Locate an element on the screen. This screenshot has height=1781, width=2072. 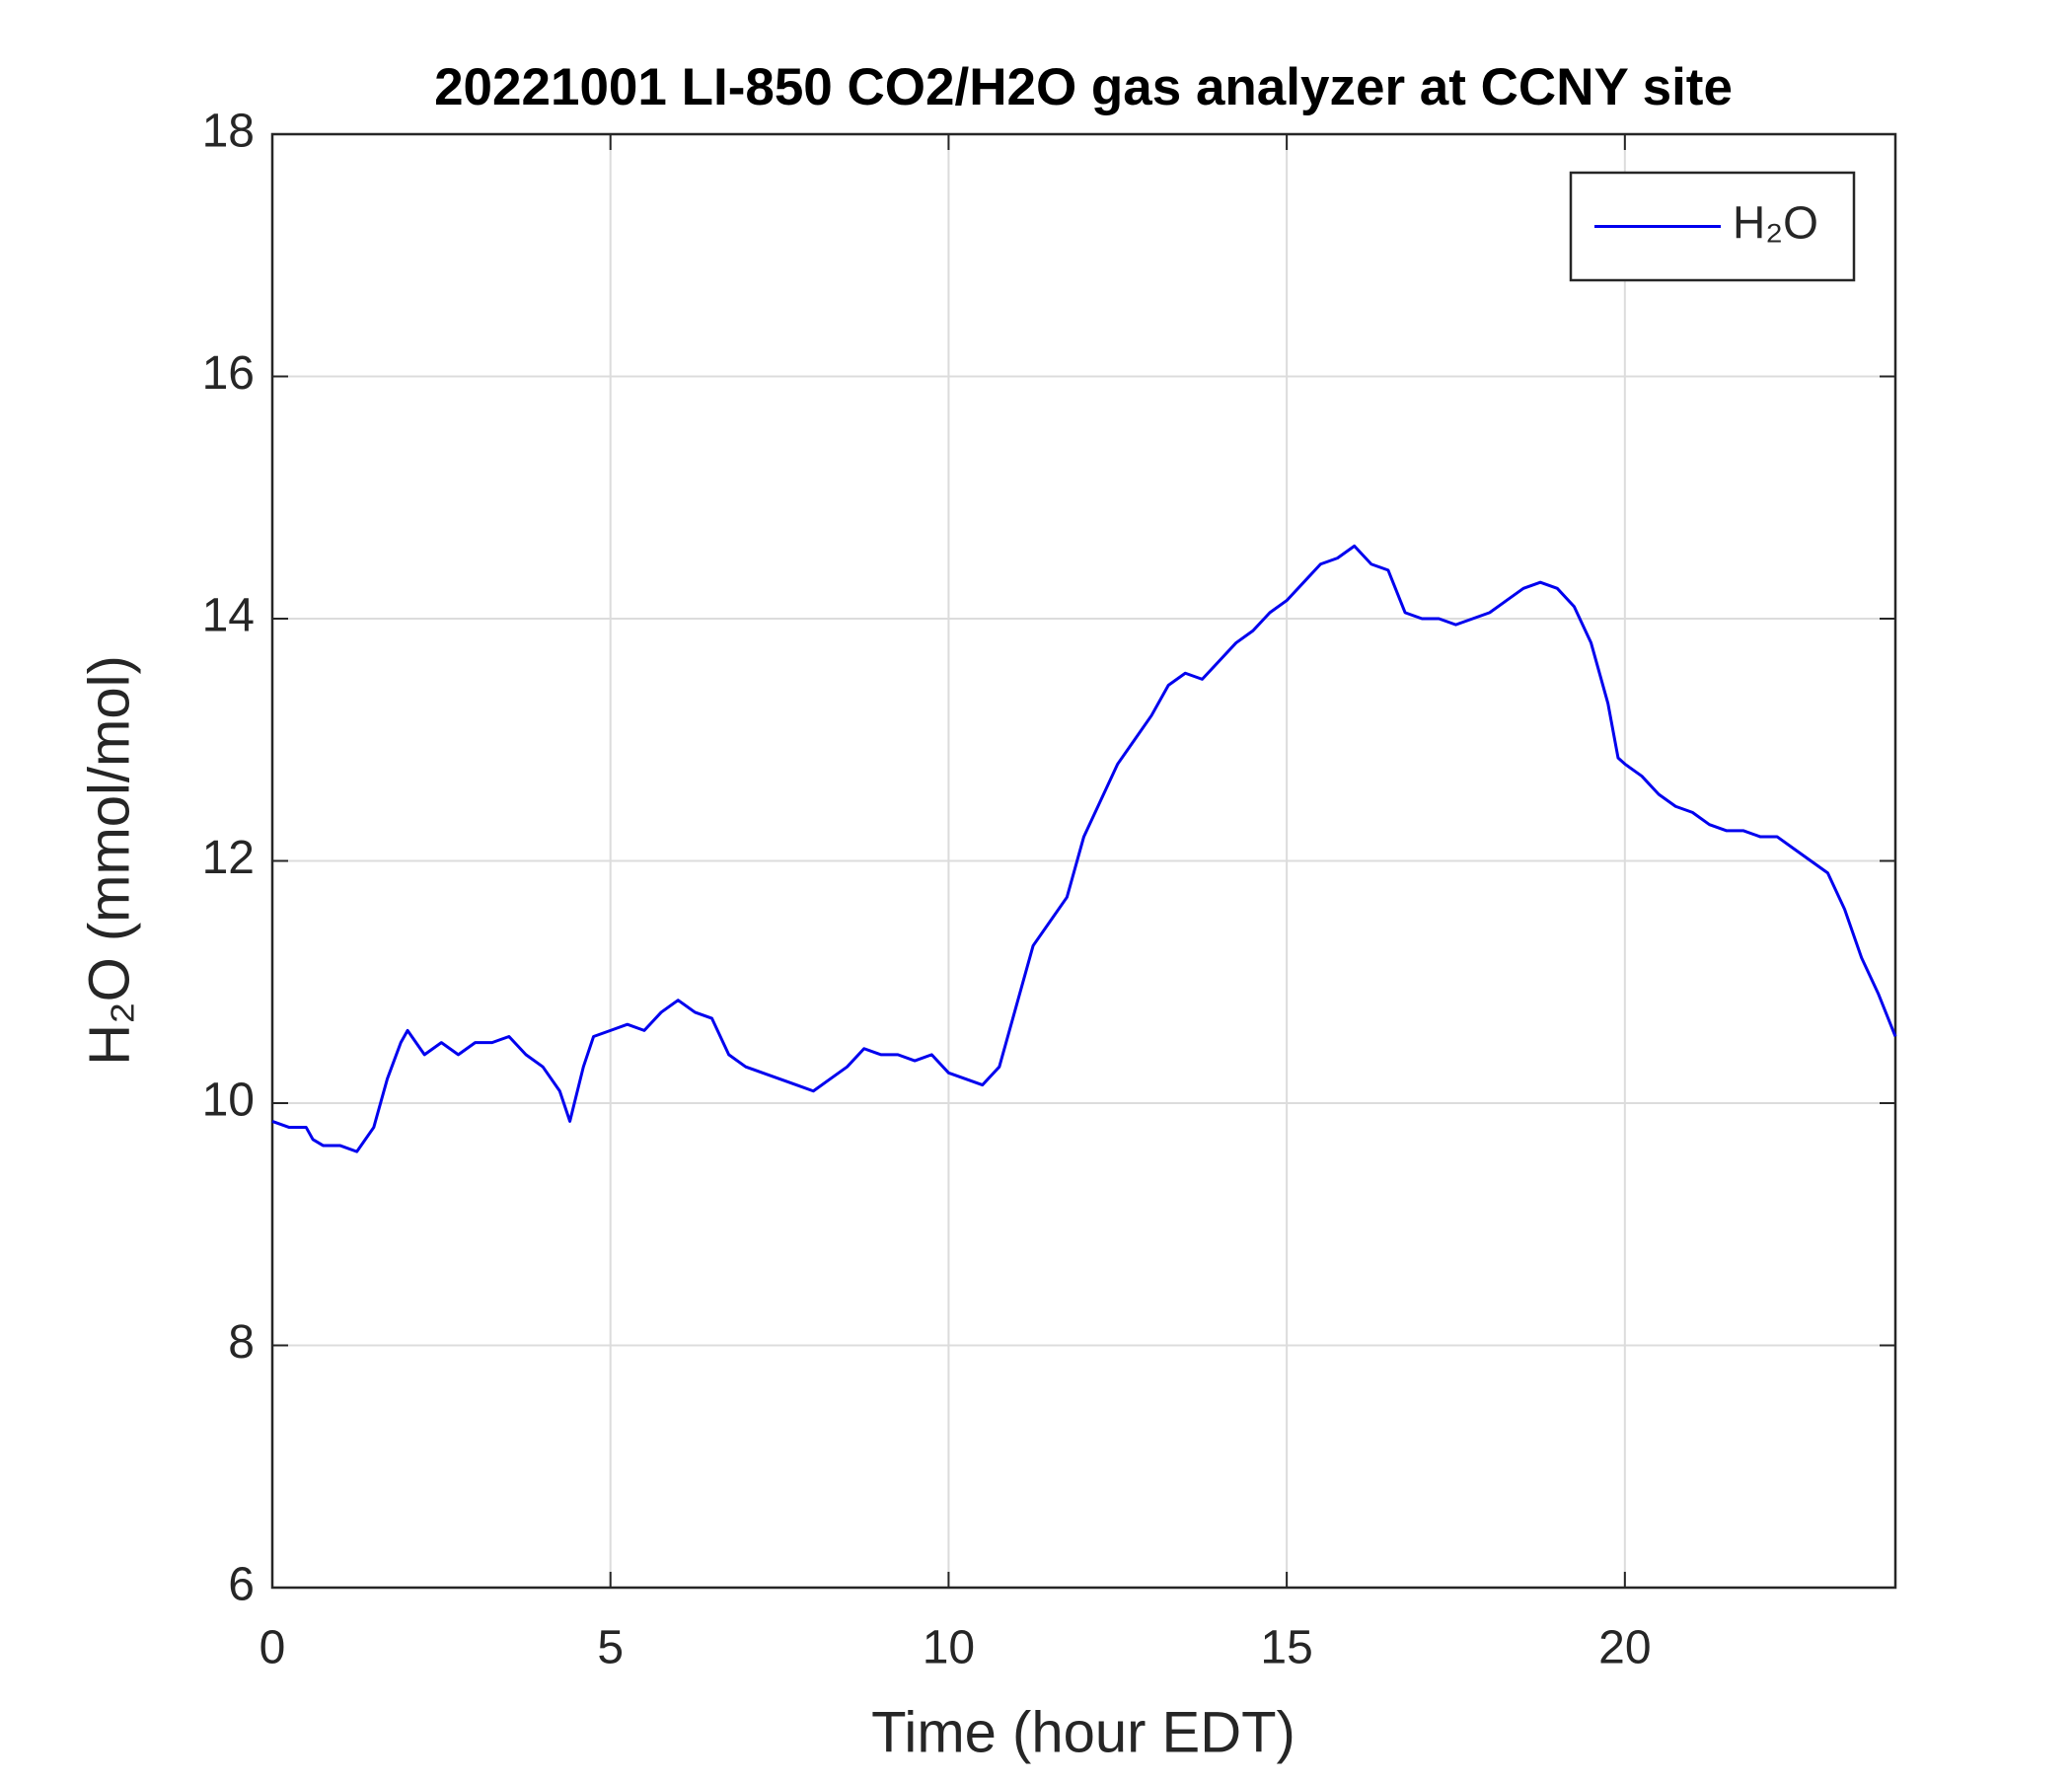
y-tick-label: 8 is located at coordinates (242, 1342).